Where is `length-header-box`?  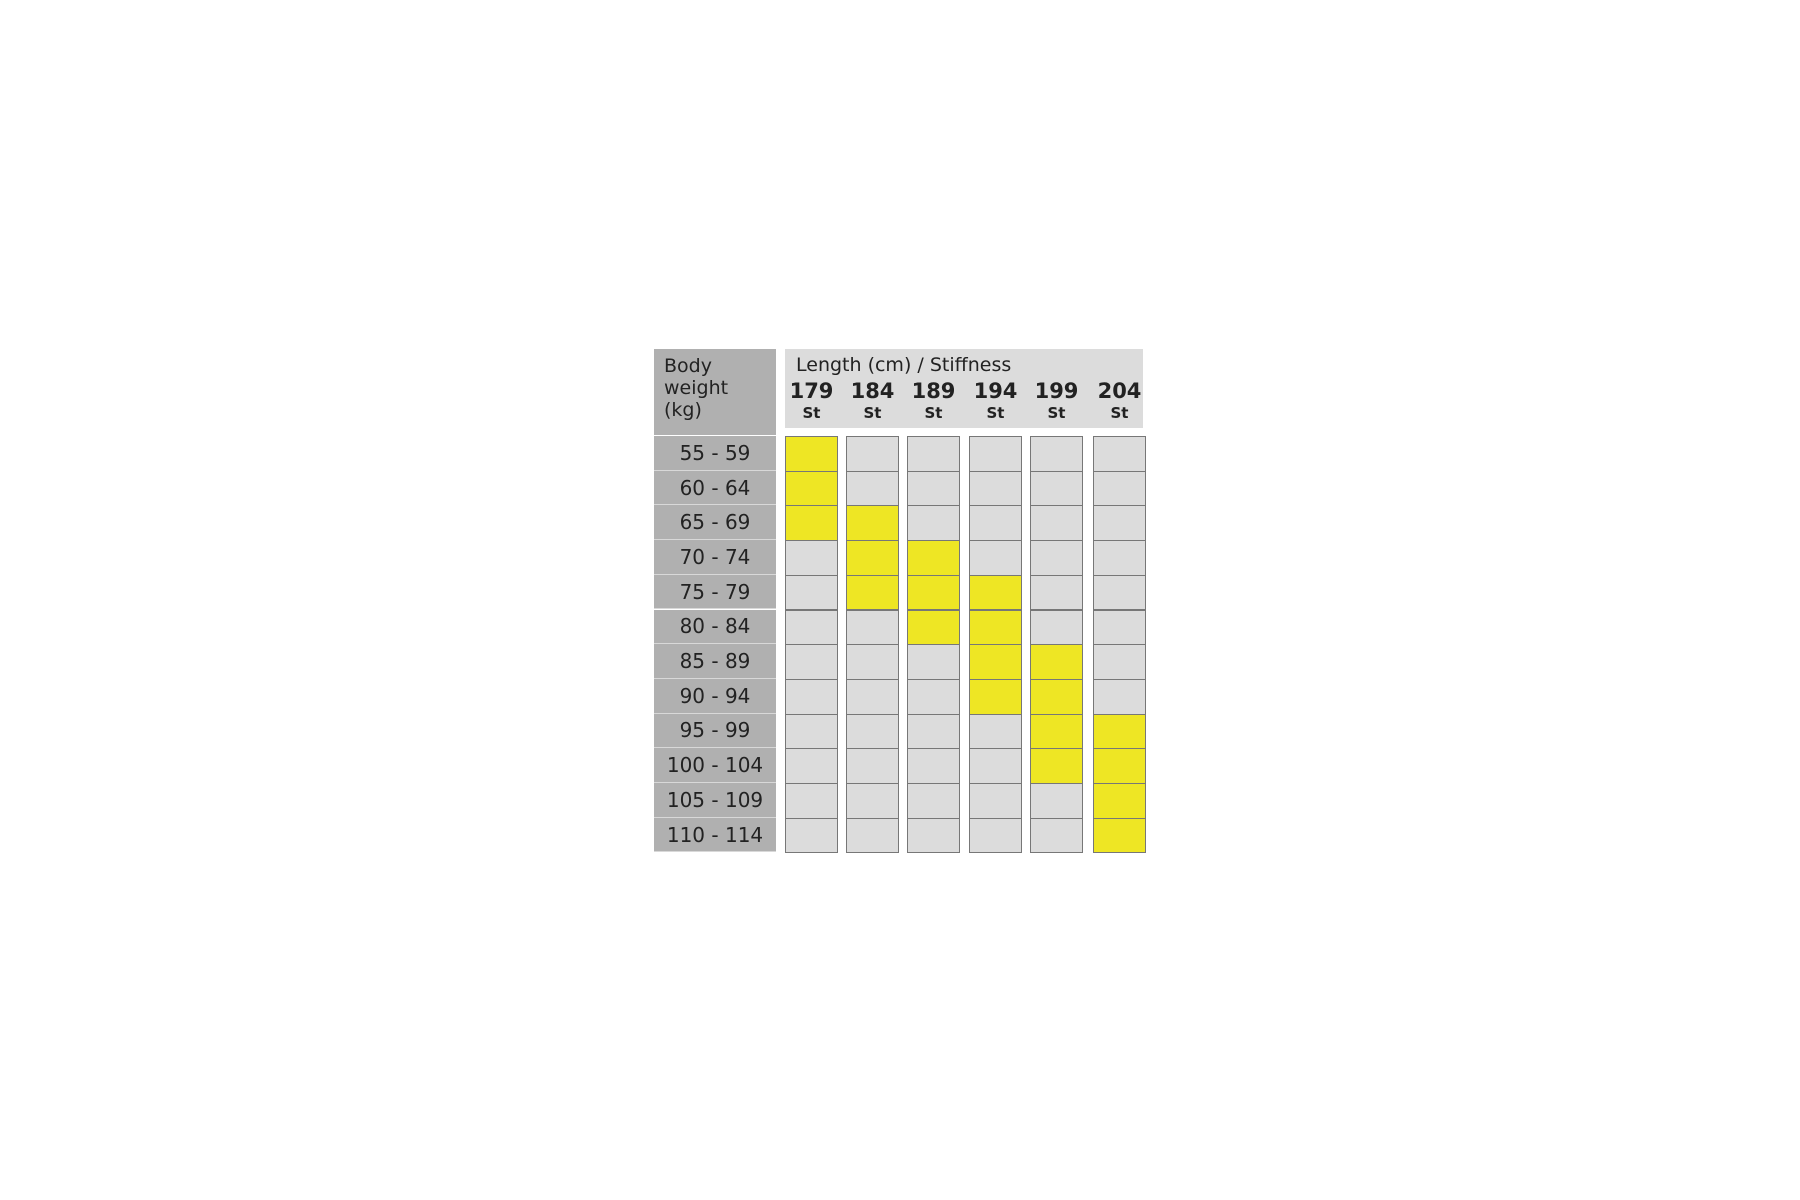 length-header-box is located at coordinates (964, 388).